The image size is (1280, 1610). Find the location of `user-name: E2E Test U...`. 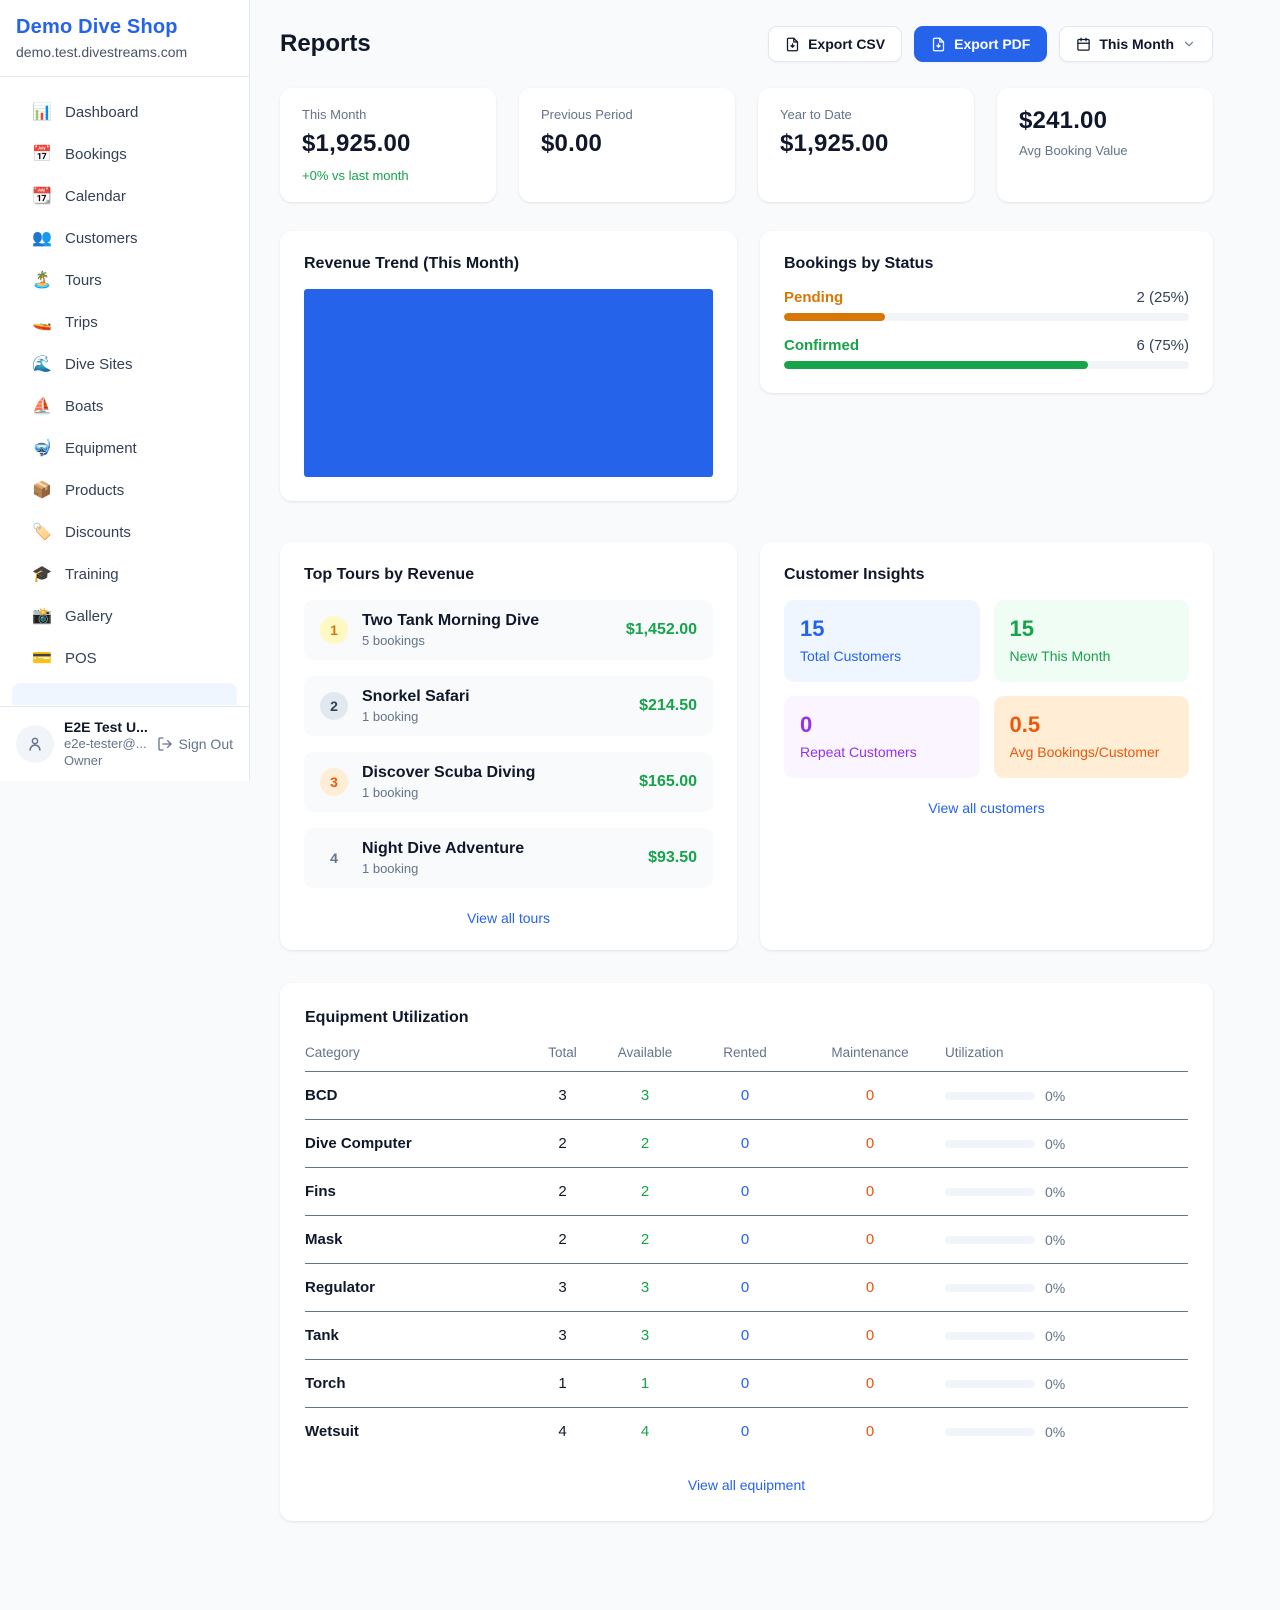

user-name: E2E Test U... is located at coordinates (106, 727).